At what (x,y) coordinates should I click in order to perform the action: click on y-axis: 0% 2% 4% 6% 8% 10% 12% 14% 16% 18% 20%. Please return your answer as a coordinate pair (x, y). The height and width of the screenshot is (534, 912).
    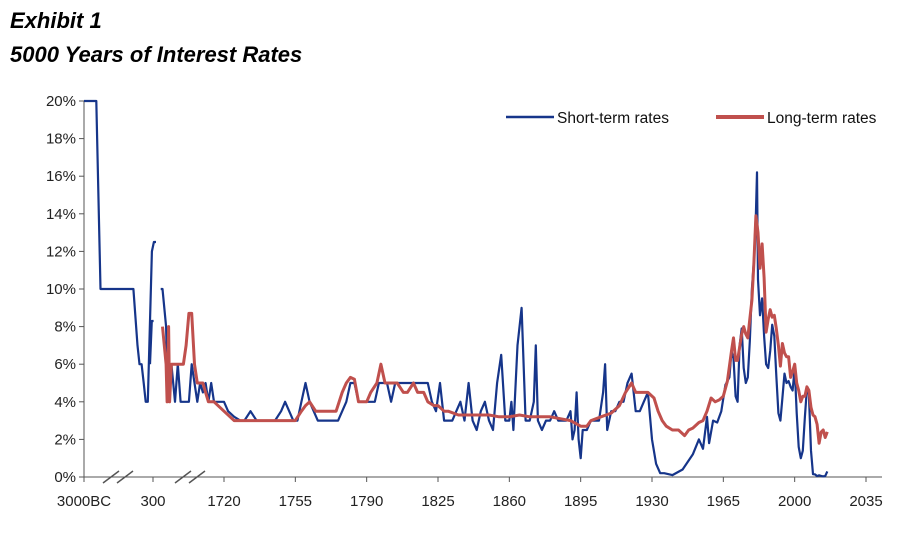
    Looking at the image, I should click on (65, 289).